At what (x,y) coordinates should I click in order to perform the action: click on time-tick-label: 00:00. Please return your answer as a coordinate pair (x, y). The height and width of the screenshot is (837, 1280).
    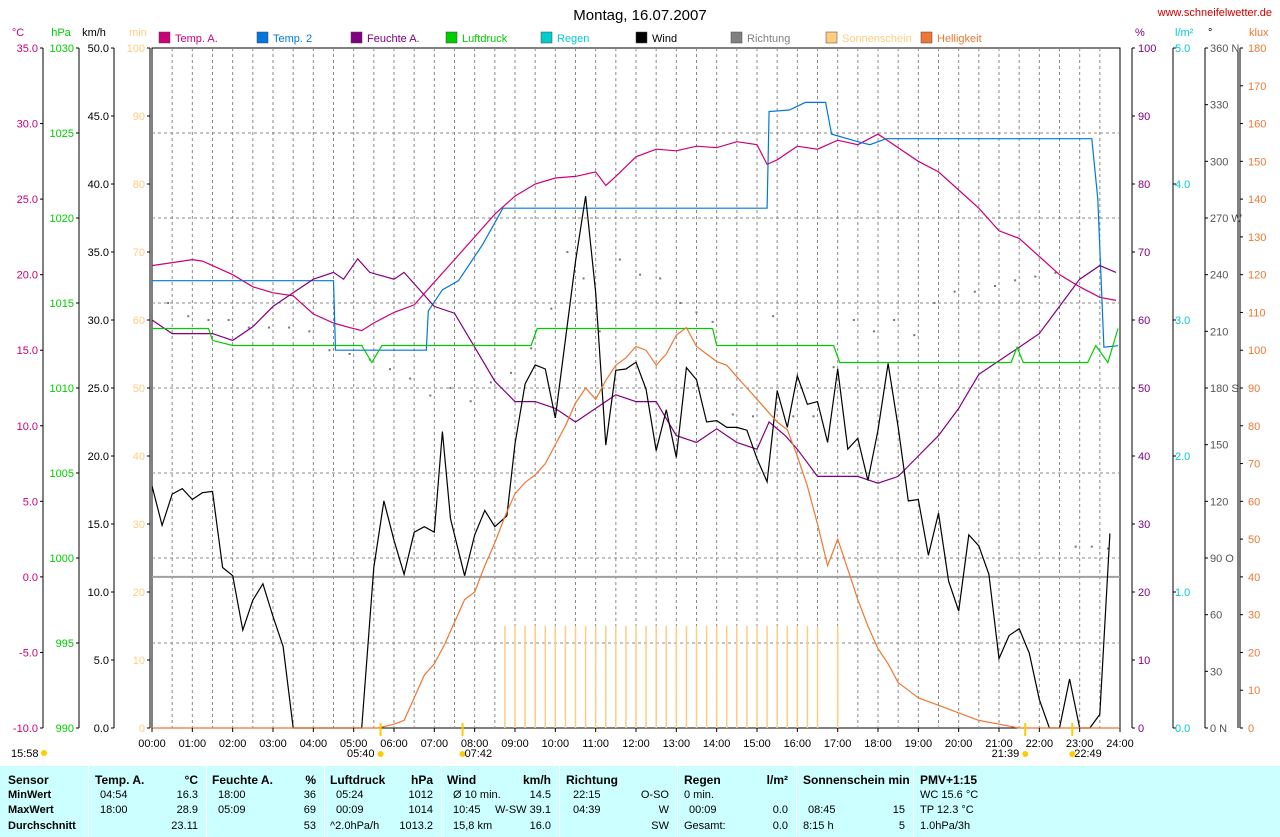
    Looking at the image, I should click on (152, 744).